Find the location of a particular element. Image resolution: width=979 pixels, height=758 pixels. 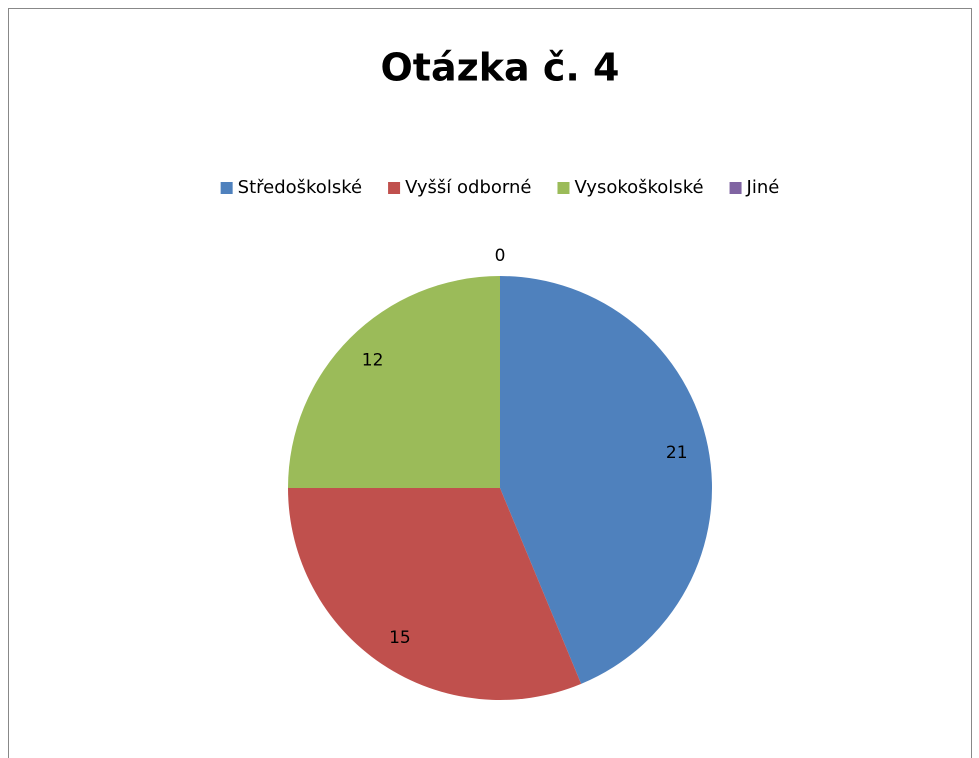

data-label: 0 is located at coordinates (500, 256).